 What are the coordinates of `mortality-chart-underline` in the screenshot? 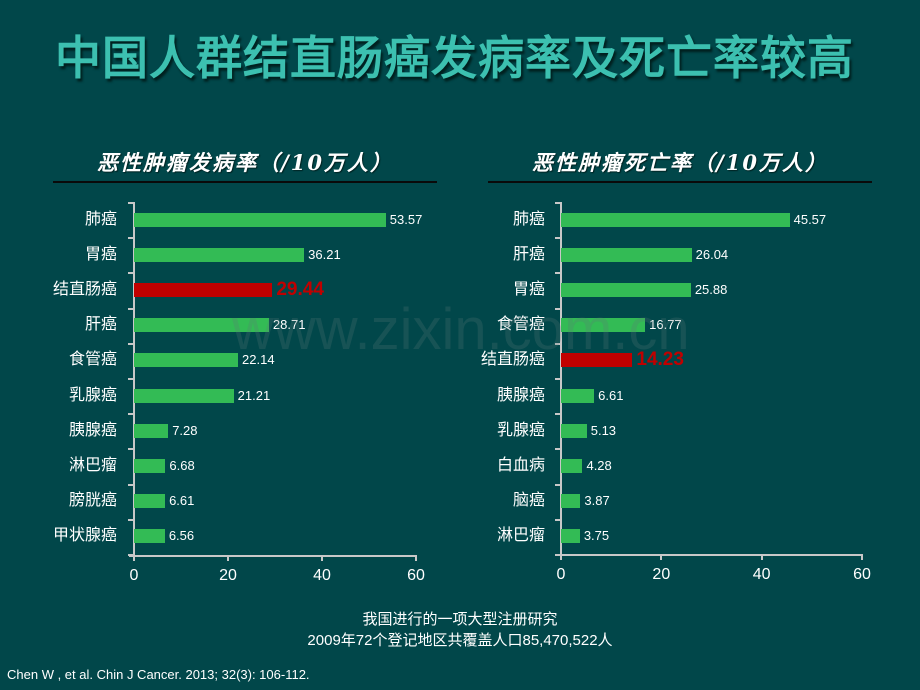 It's located at (680, 182).